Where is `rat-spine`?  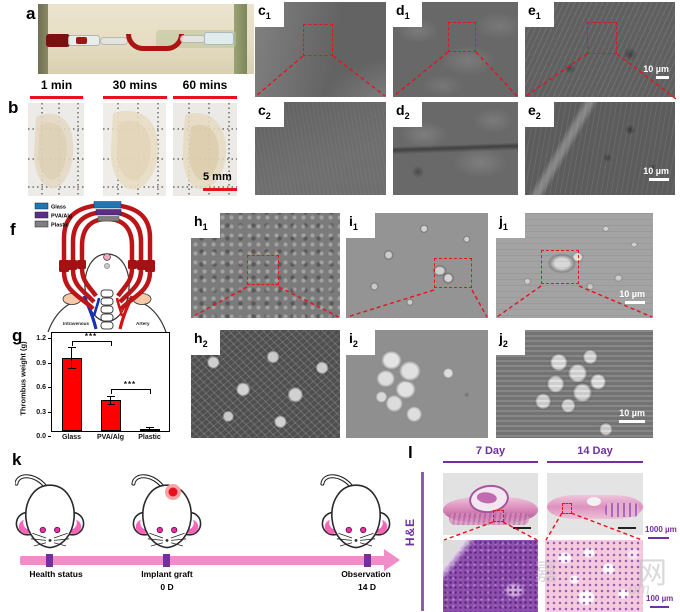 rat-spine is located at coordinates (107, 309).